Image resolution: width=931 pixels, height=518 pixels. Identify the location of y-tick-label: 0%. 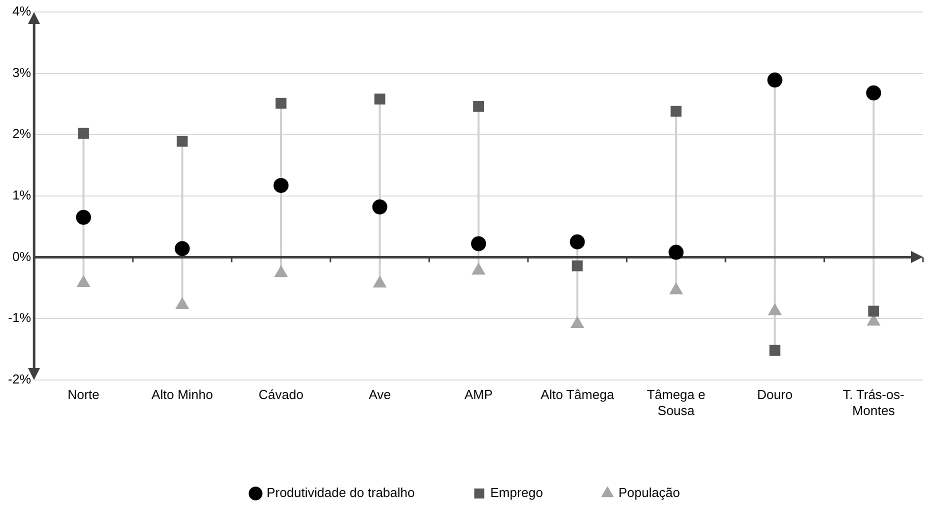
(22, 256).